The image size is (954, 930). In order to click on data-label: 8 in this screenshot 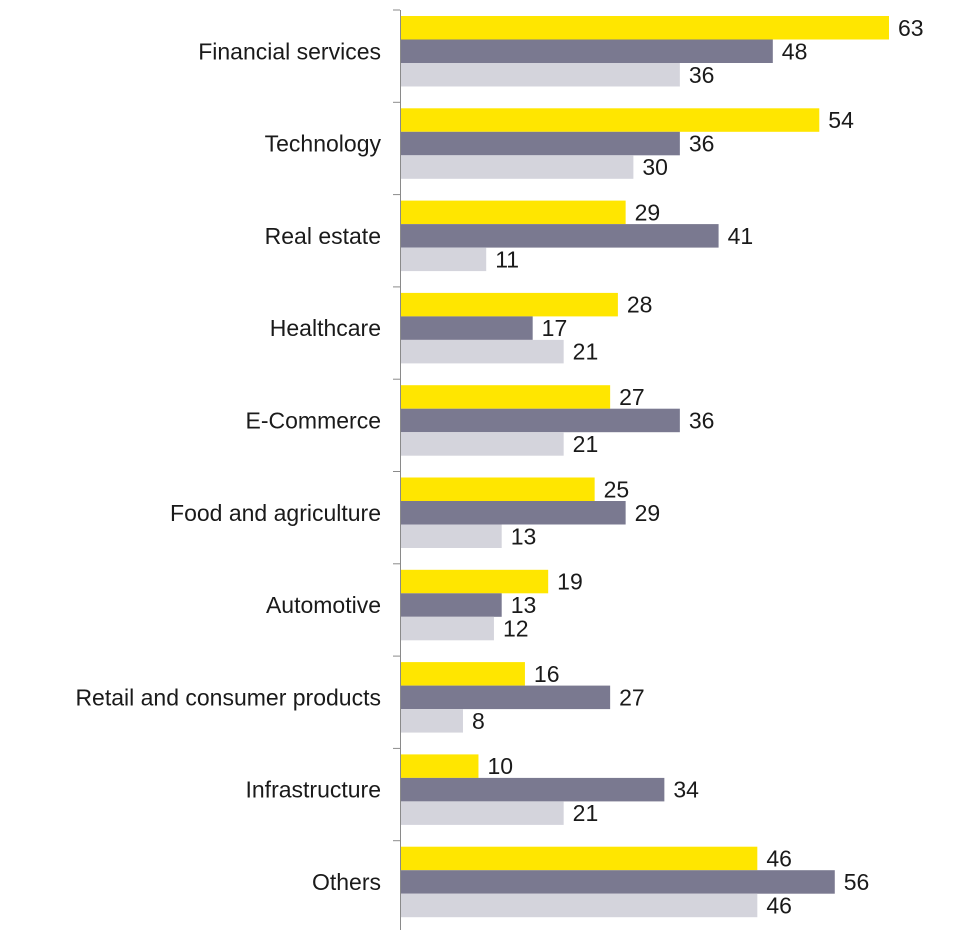, I will do `click(478, 721)`.